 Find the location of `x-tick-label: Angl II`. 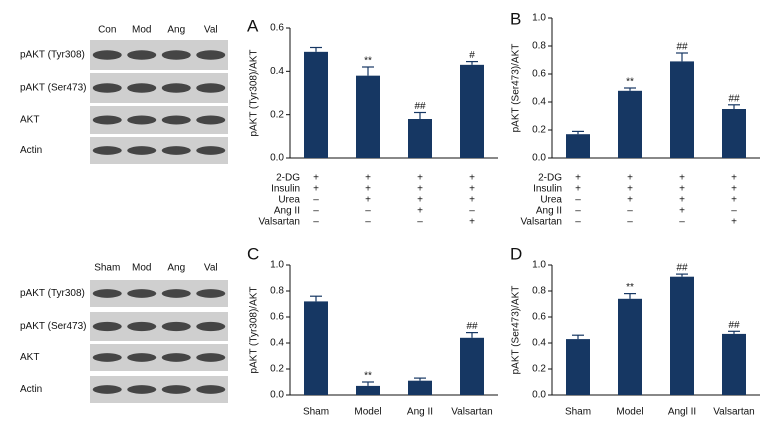

x-tick-label: Angl II is located at coordinates (682, 412).